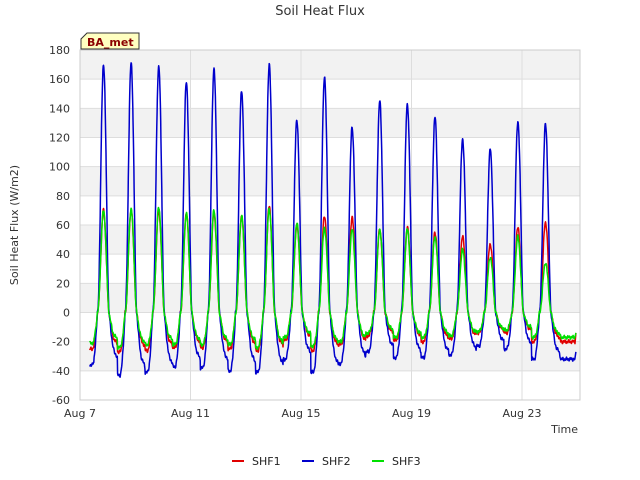 This screenshot has height=480, width=640. What do you see at coordinates (266, 461) in the screenshot?
I see `legend-label-shf1: SHF1` at bounding box center [266, 461].